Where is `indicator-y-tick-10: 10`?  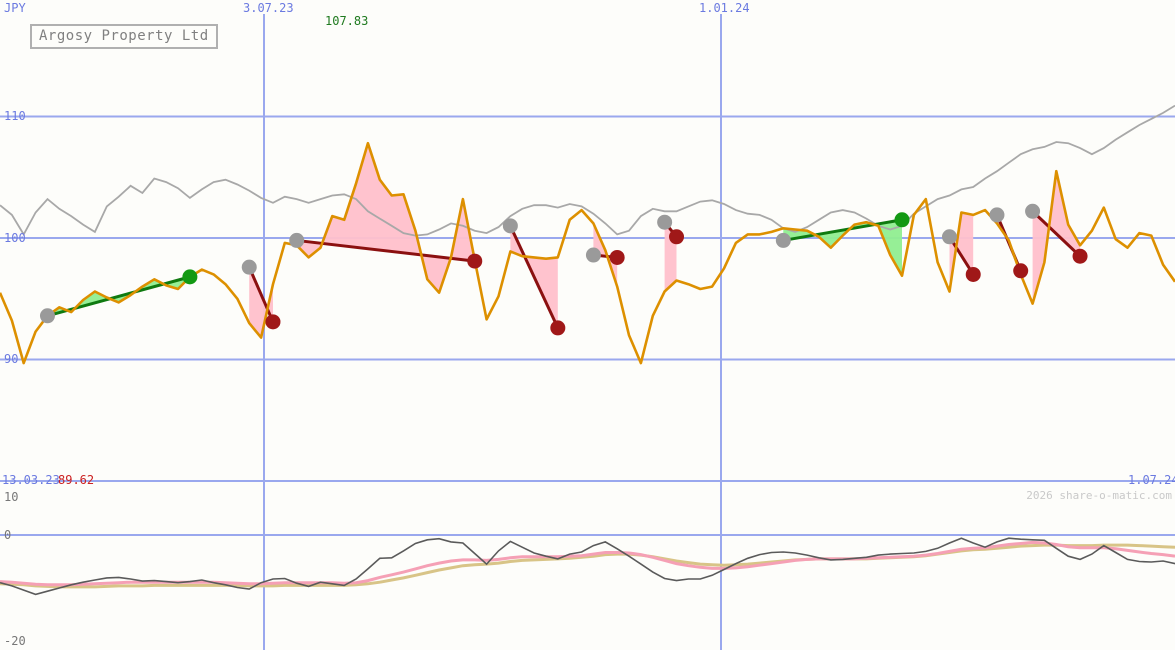 indicator-y-tick-10: 10 is located at coordinates (11, 497).